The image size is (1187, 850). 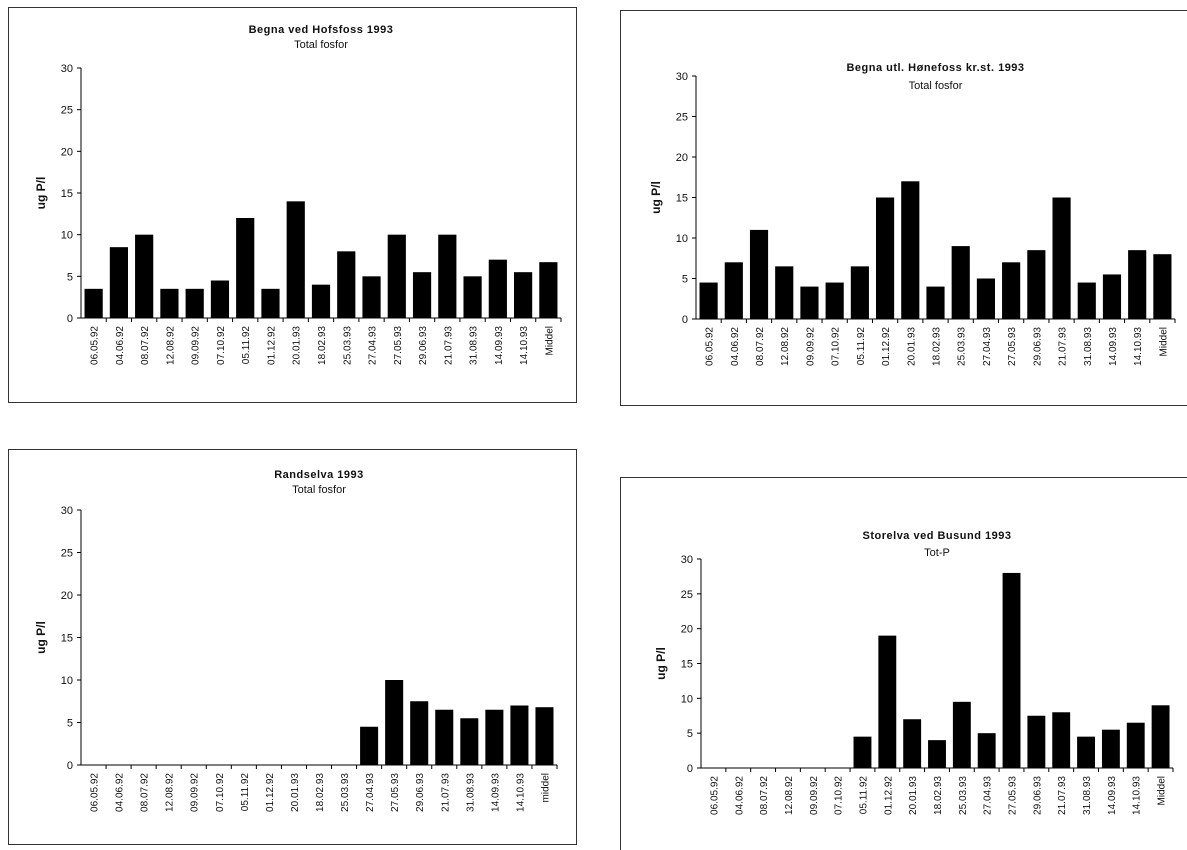 I want to click on y-tick-label: 5, so click(x=70, y=724).